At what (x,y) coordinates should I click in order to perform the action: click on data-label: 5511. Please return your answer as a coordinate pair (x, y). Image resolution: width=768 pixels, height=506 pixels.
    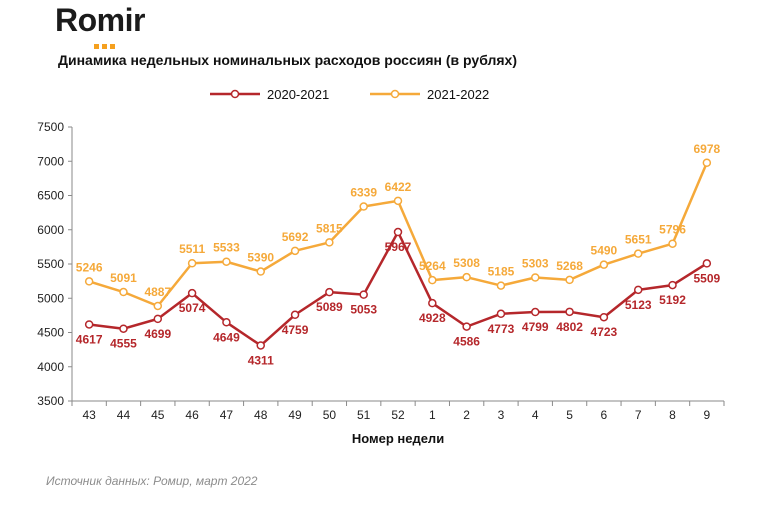
    Looking at the image, I should click on (192, 249).